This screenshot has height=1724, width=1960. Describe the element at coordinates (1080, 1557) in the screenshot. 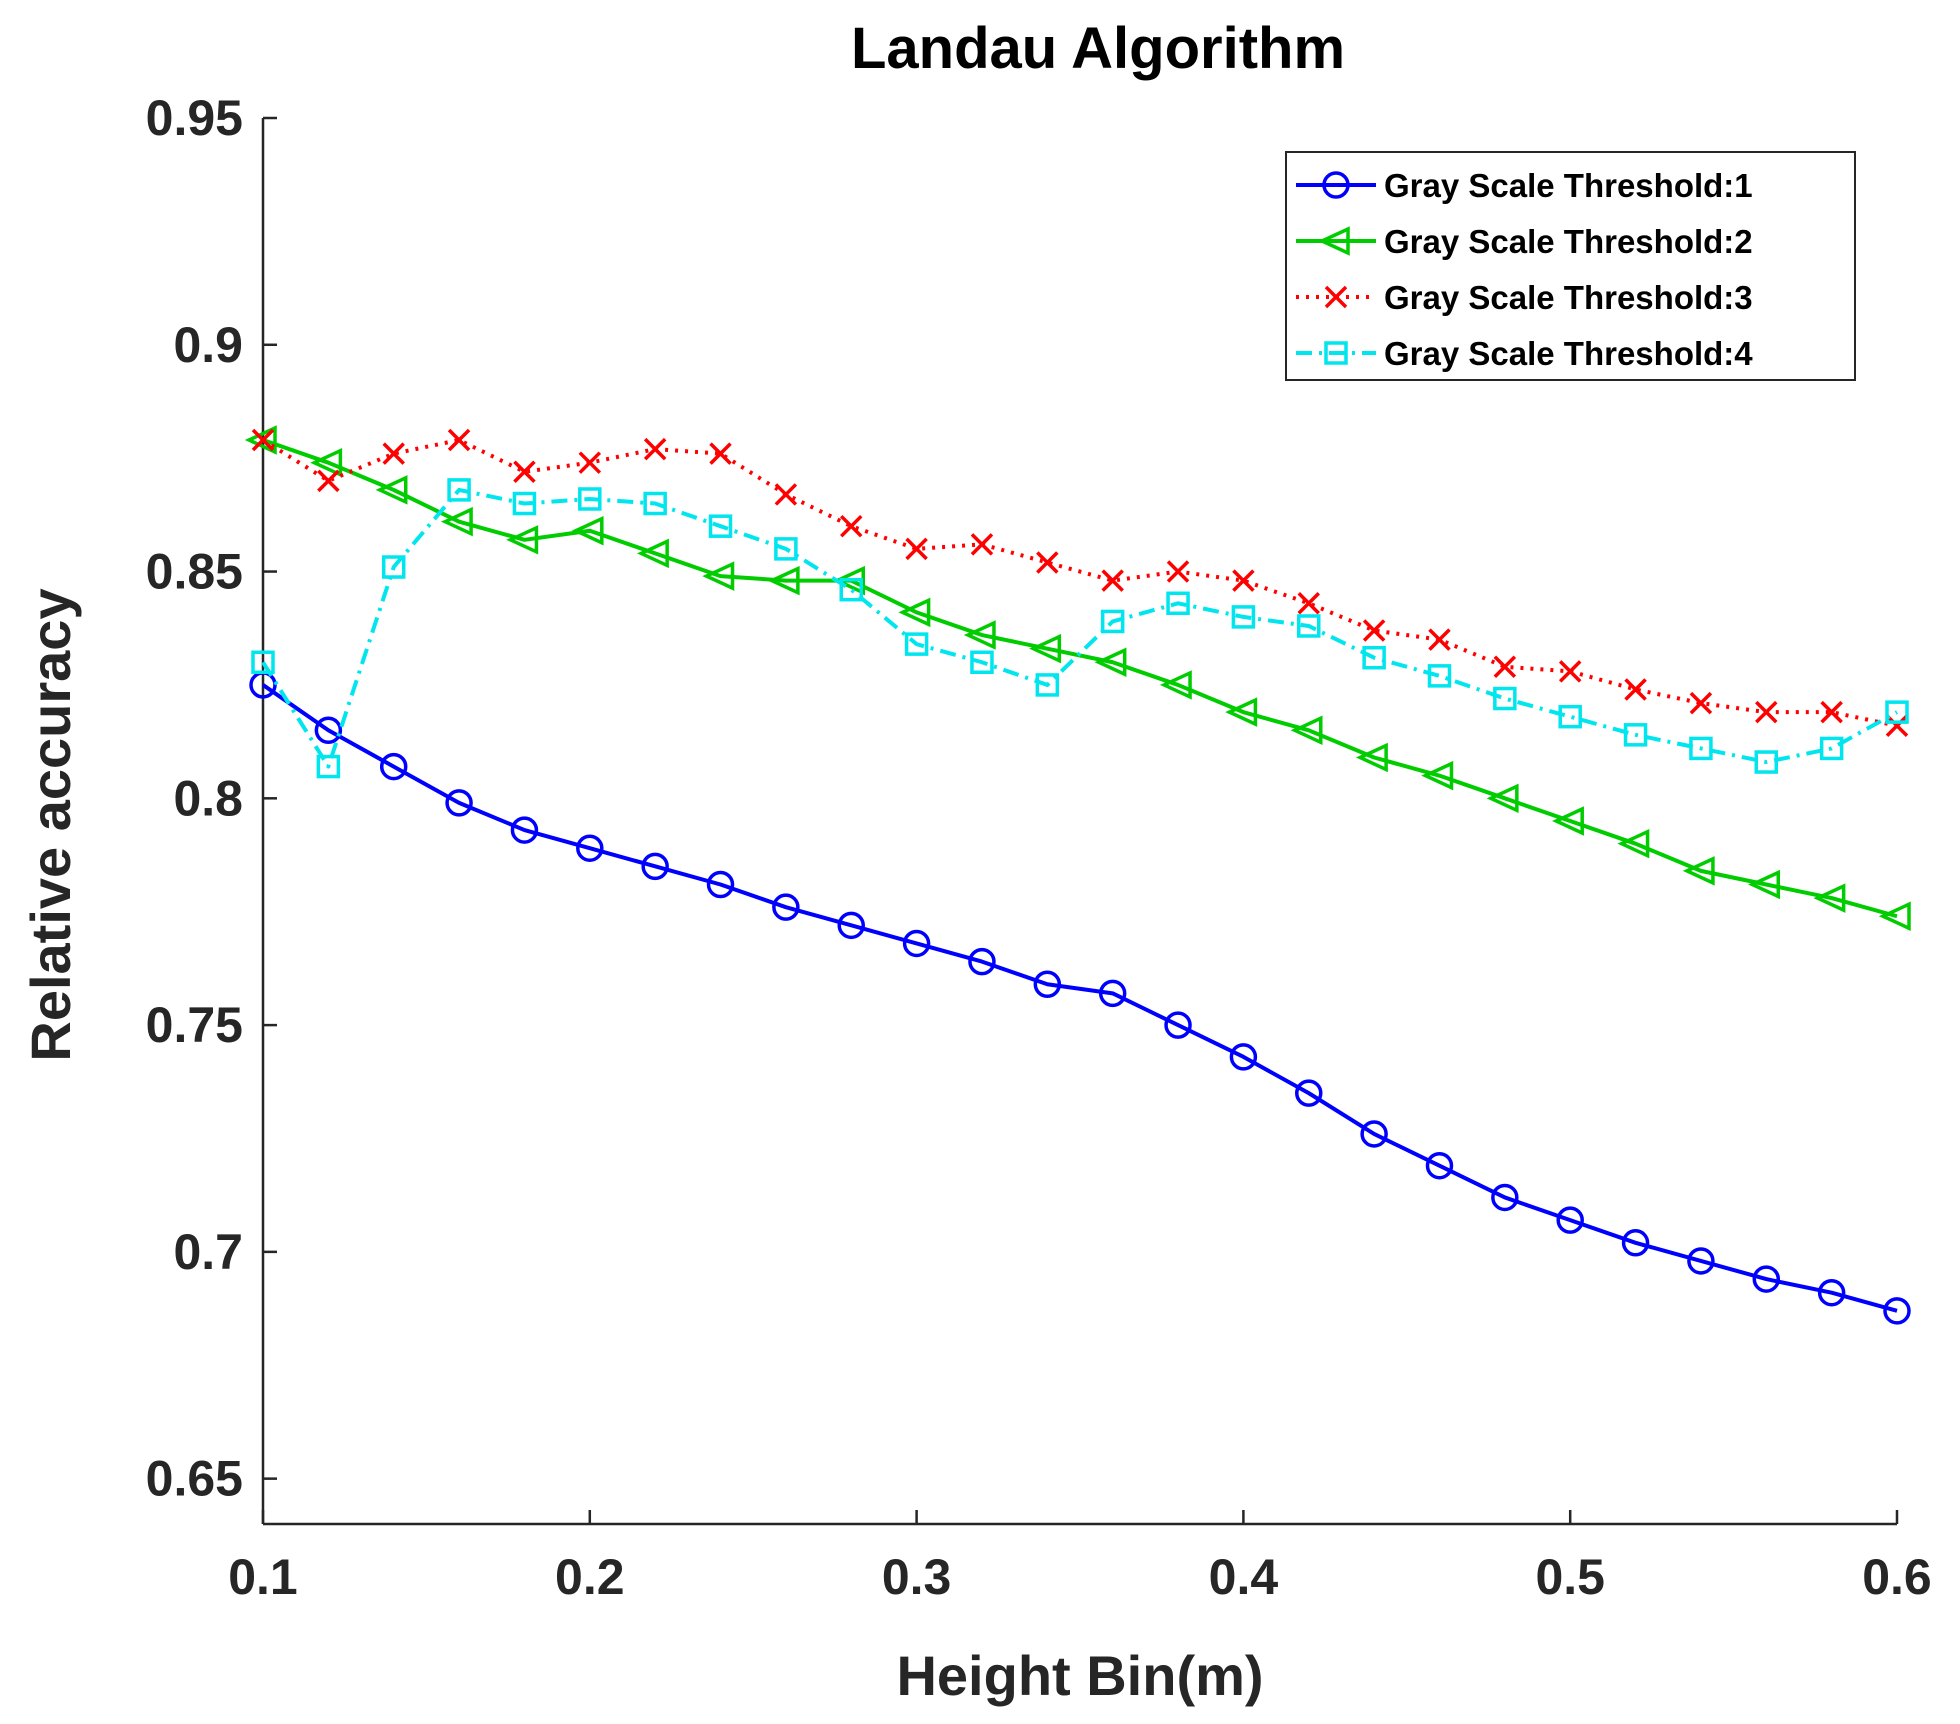

I see `x-ticks: 0.1 0.2 0.3 0.4 0.5 0.6` at that location.